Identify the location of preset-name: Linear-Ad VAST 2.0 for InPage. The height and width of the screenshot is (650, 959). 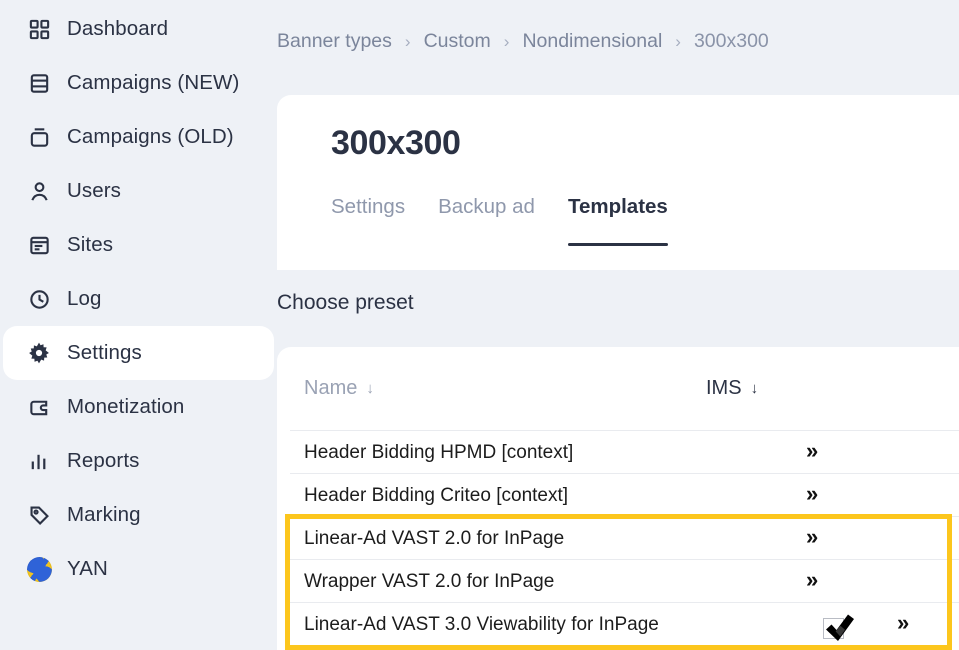
(434, 538).